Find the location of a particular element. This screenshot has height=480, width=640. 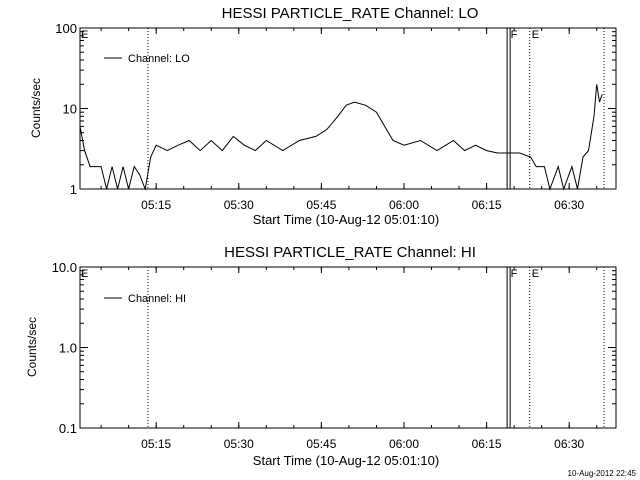

y-tick-label: 0.1 is located at coordinates (68, 428).